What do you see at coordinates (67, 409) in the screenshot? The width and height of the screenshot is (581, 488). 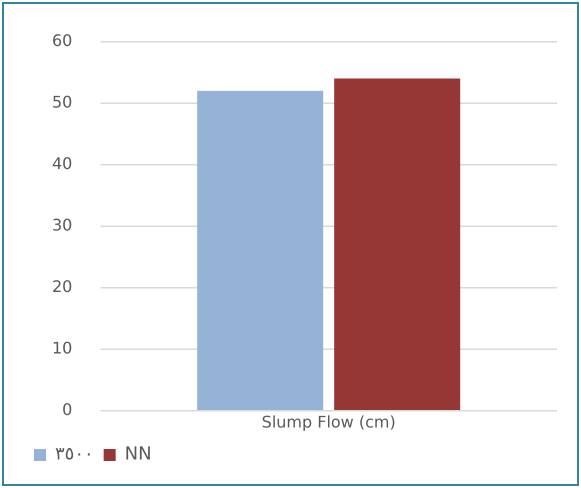 I see `y-tick-label: 0` at bounding box center [67, 409].